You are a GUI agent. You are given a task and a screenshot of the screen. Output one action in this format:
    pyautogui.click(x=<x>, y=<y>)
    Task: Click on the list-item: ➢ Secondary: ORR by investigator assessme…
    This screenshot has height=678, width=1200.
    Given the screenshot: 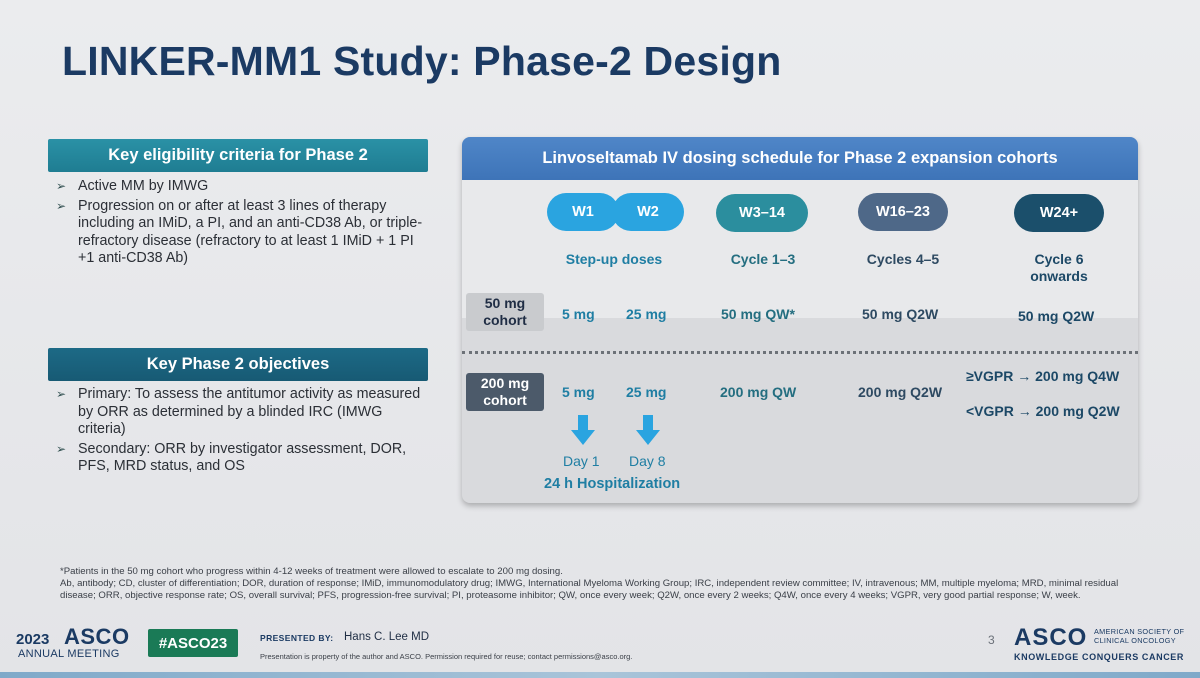 What is the action you would take?
    pyautogui.click(x=241, y=458)
    